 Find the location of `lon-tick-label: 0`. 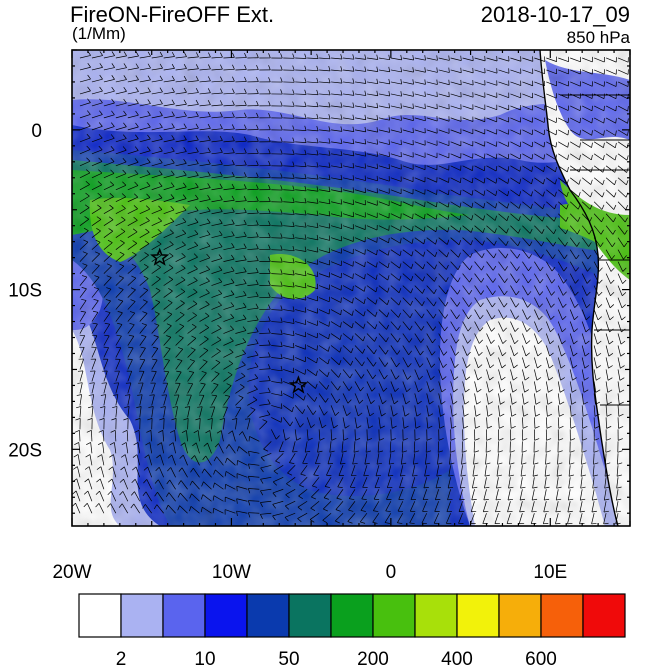

lon-tick-label: 0 is located at coordinates (391, 572).